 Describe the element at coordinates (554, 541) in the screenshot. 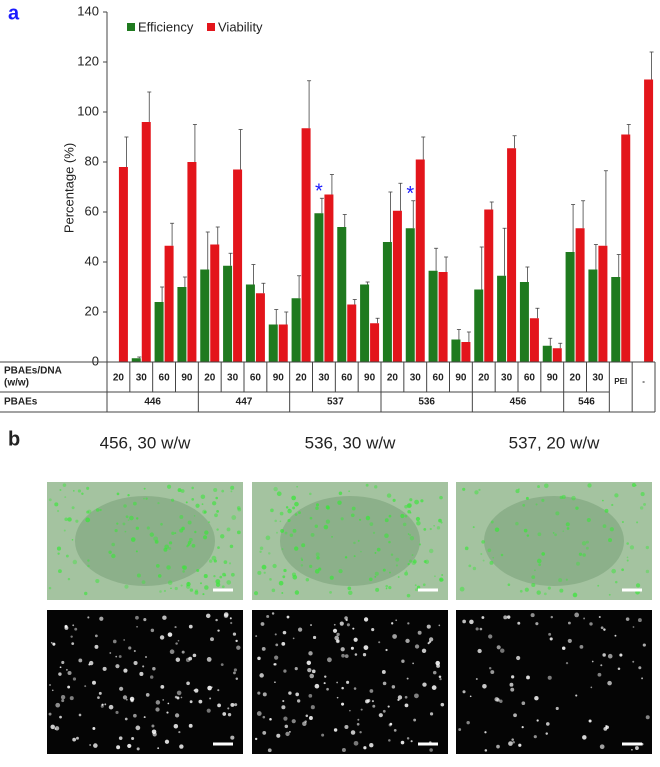

I see `image-shade` at that location.